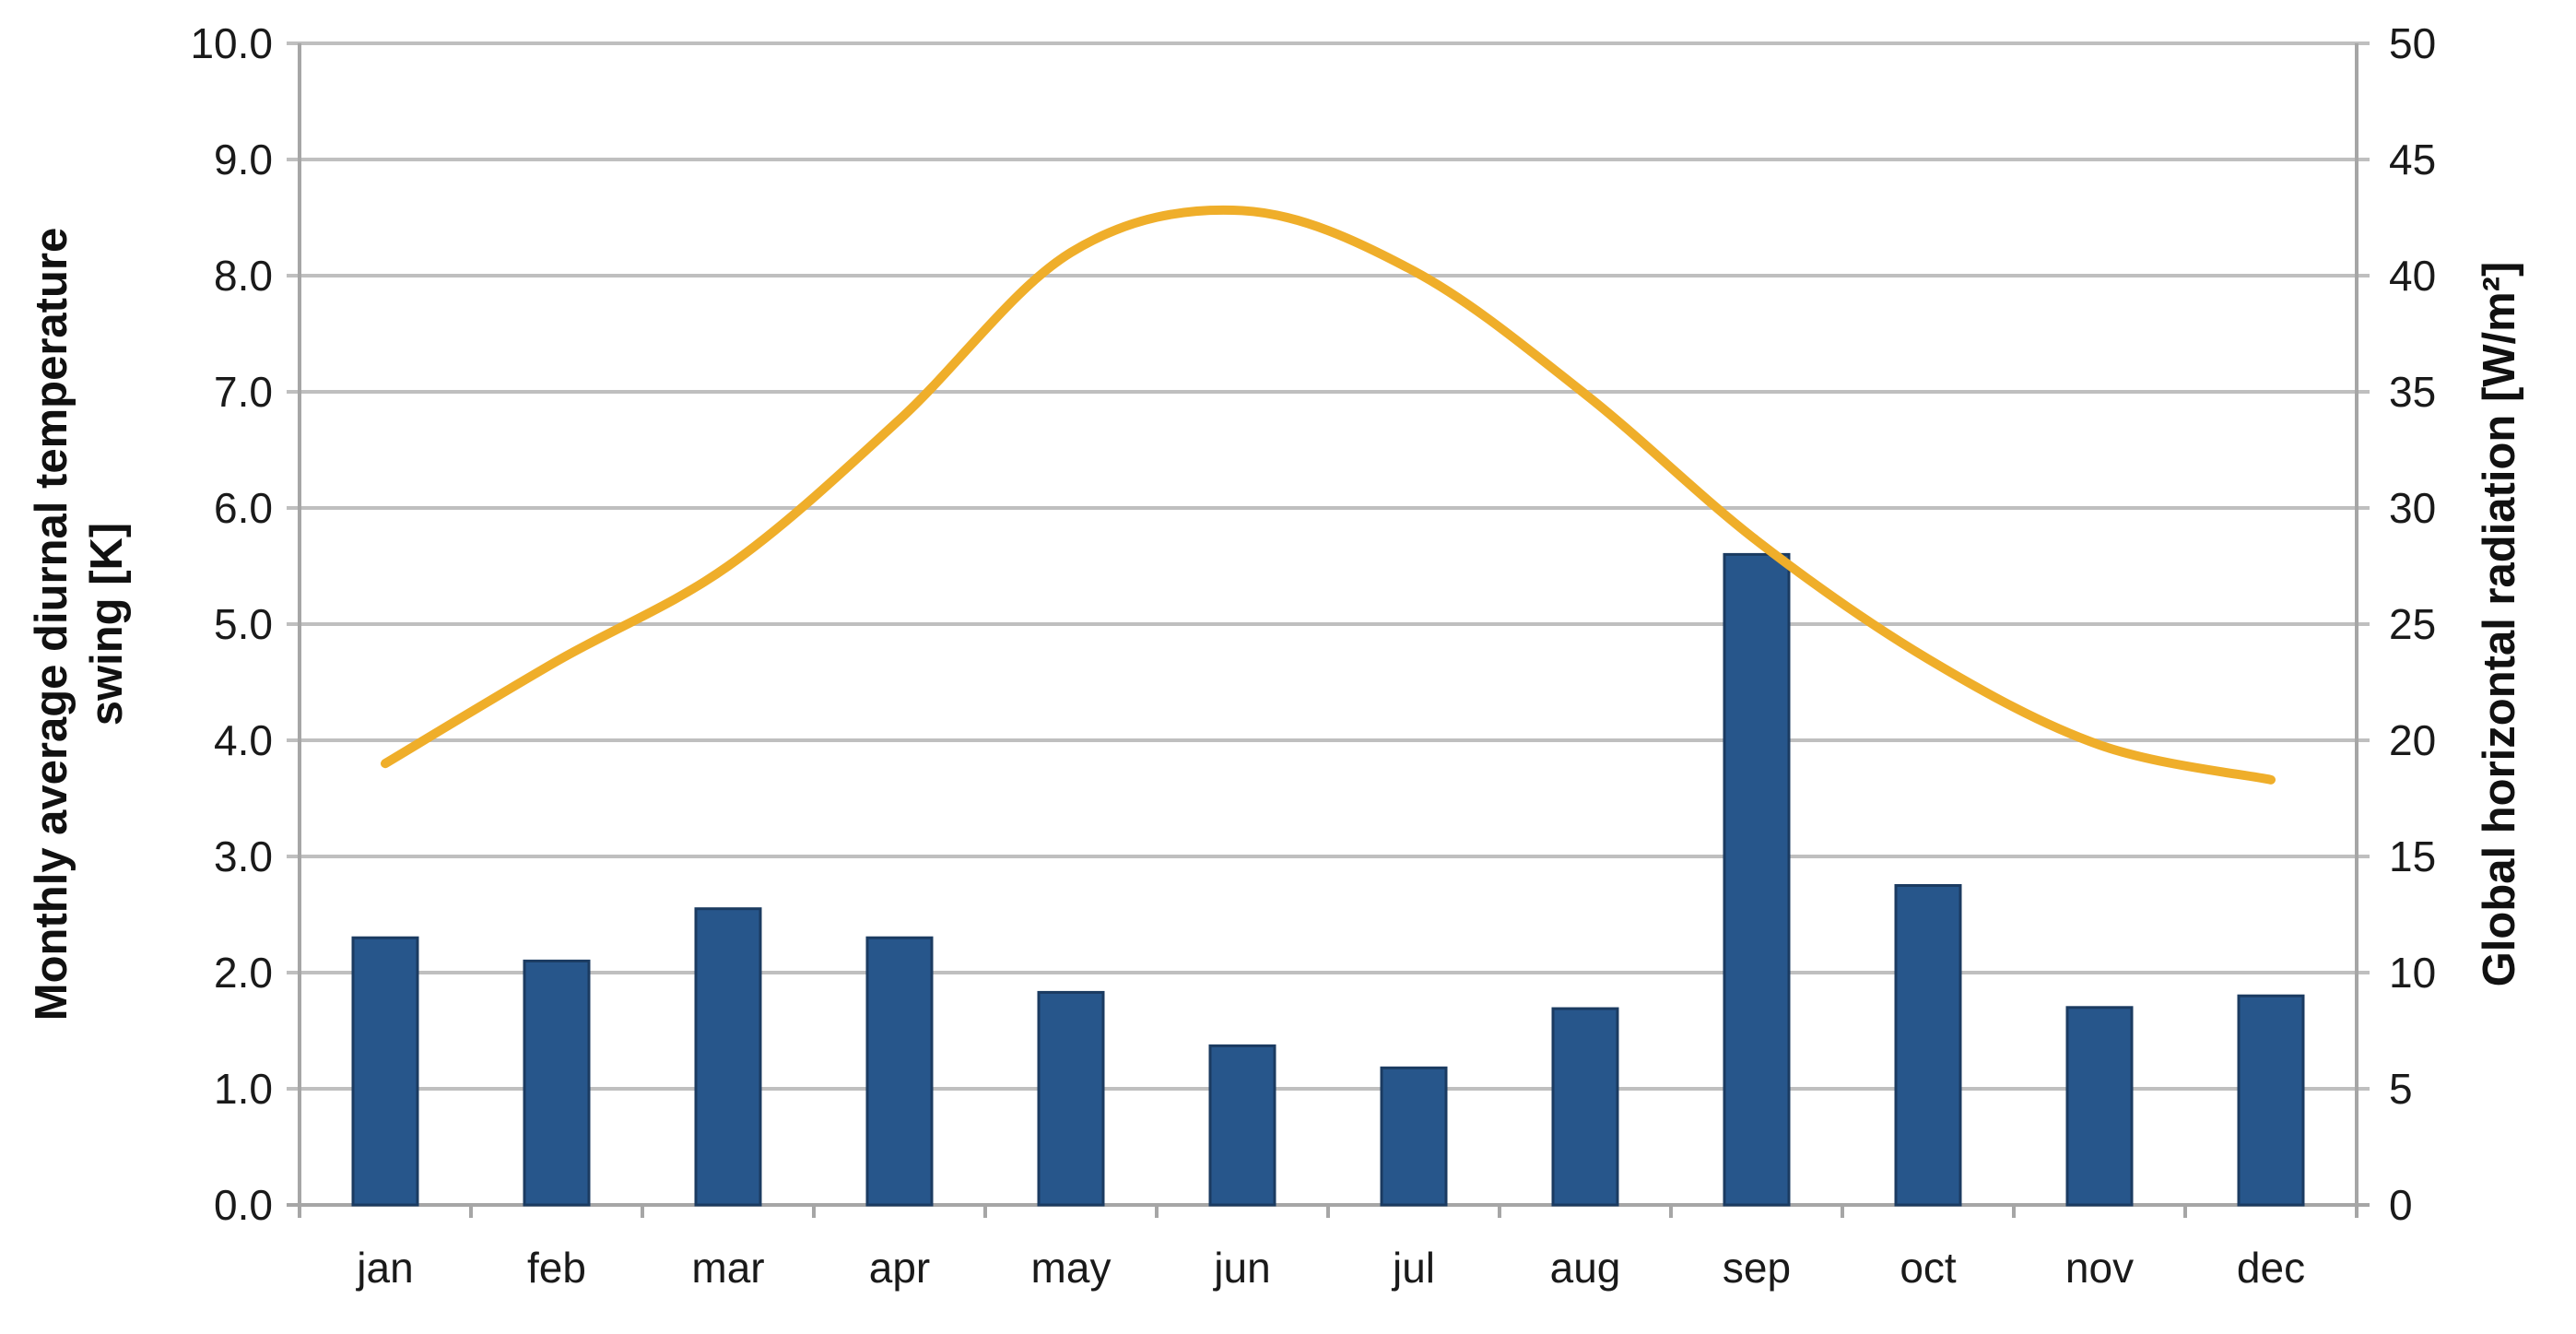  I want to click on bar-oct, so click(1928, 1045).